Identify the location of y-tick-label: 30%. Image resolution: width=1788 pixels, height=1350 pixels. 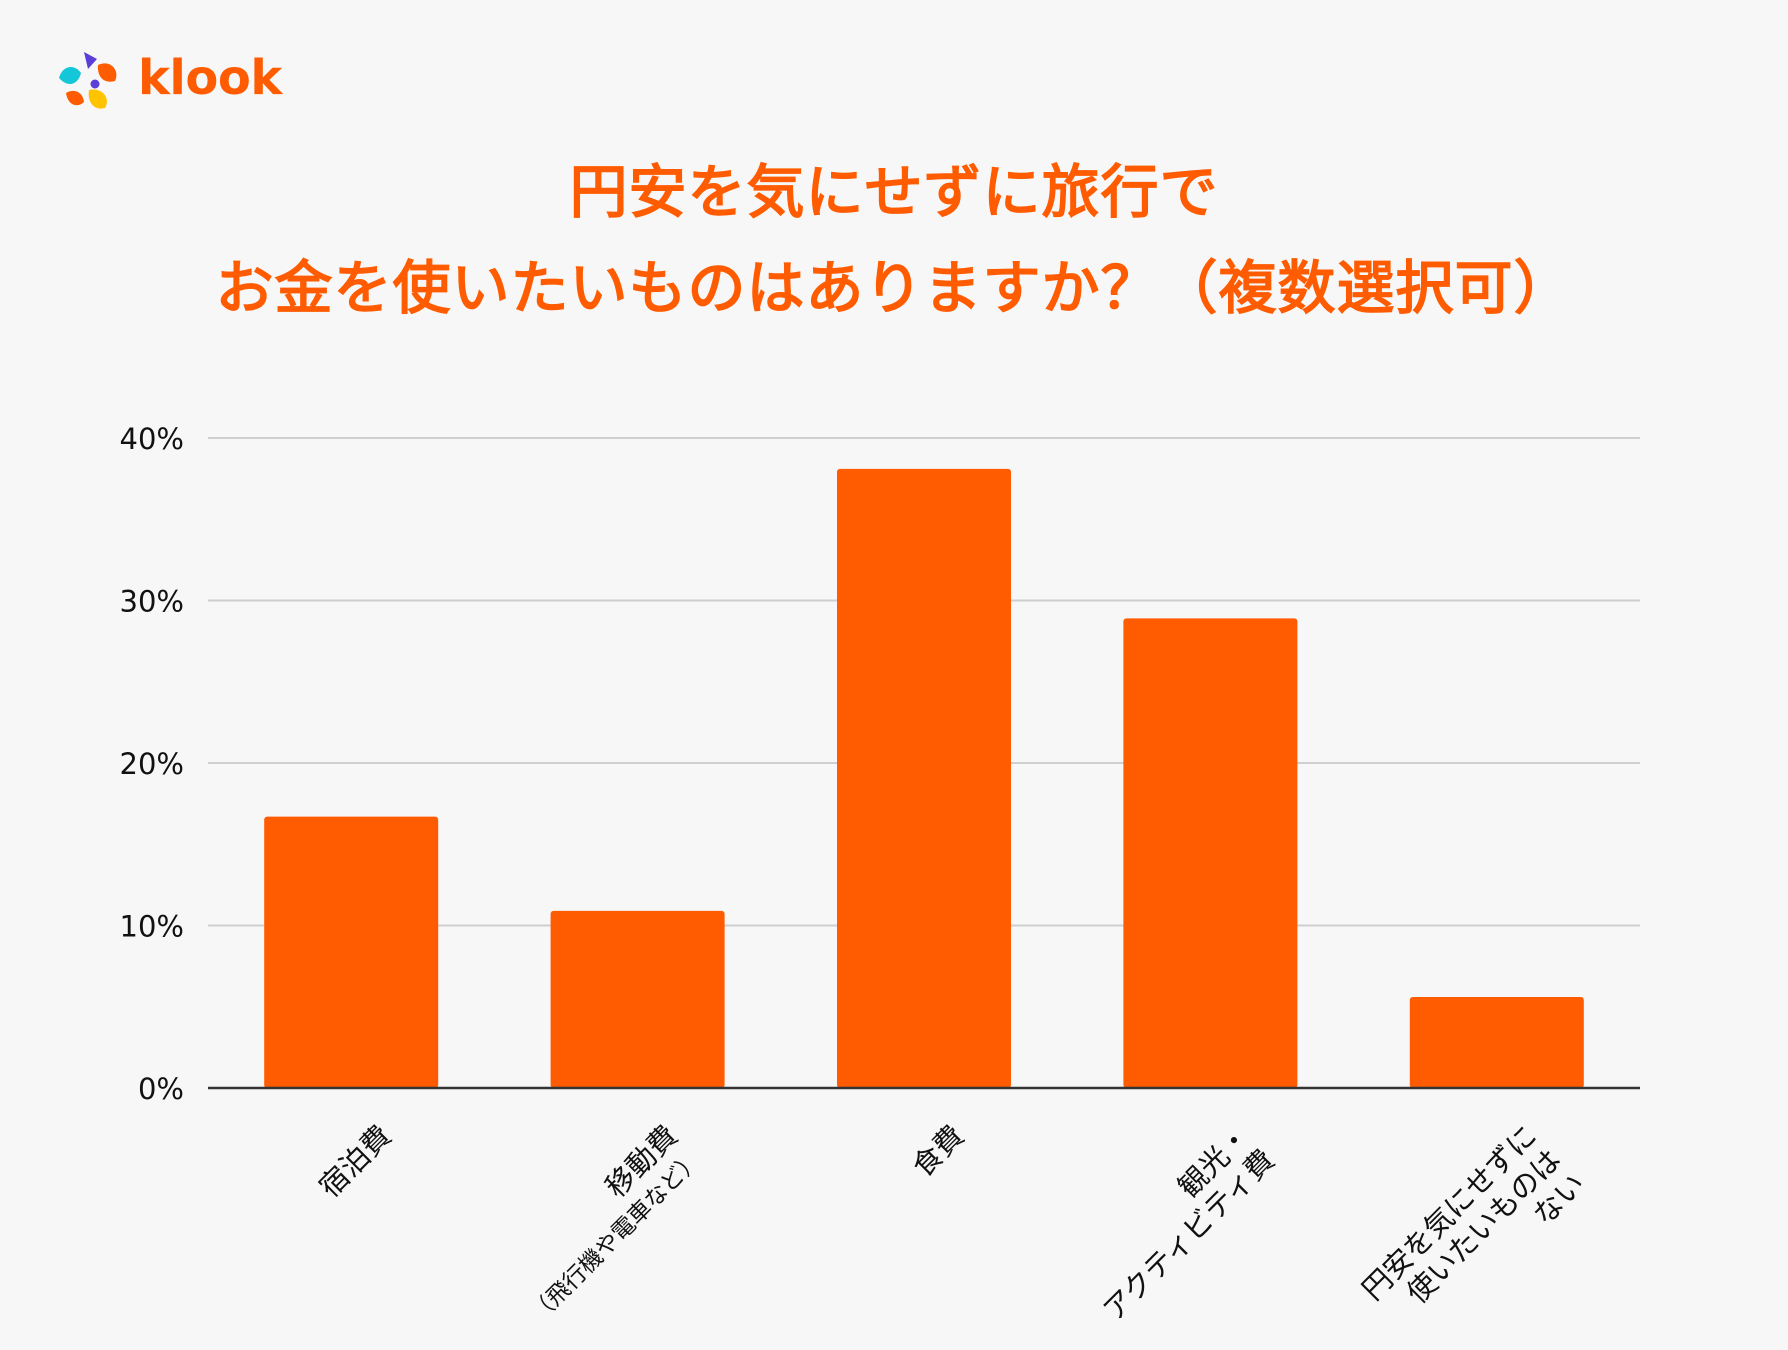
(152, 602).